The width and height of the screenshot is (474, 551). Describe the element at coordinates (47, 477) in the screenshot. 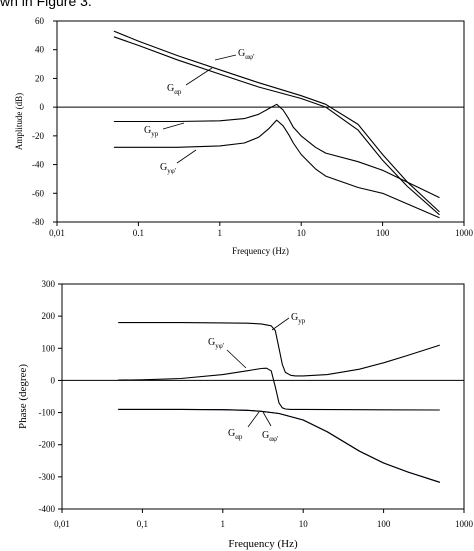

I see `y-tick-label: -300` at that location.